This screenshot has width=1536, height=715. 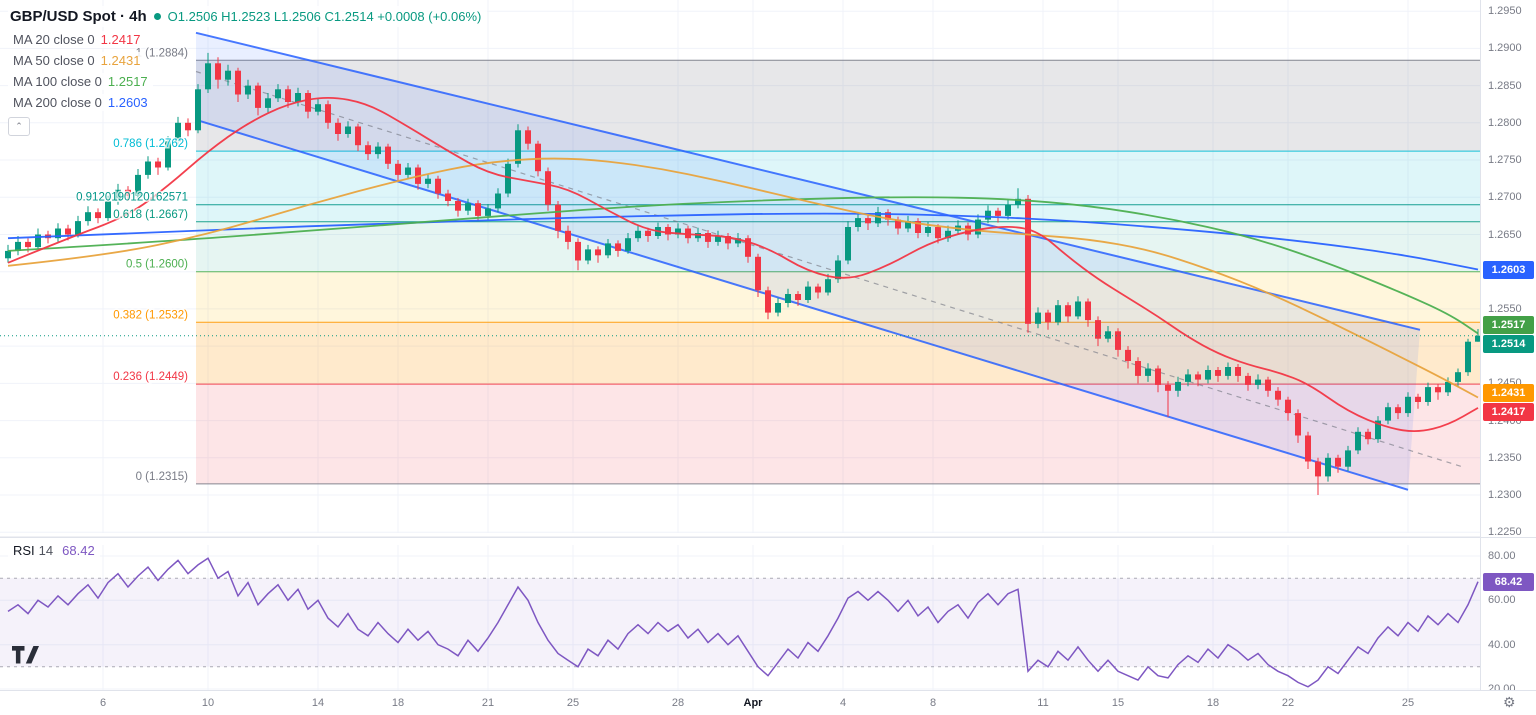 What do you see at coordinates (1505, 234) in the screenshot?
I see `price-tick-label: 1.2650` at bounding box center [1505, 234].